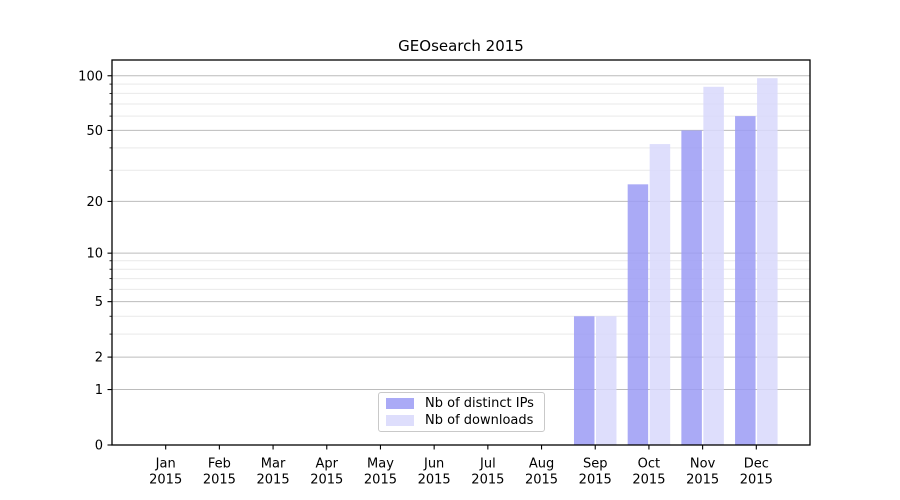 This screenshot has height=500, width=900. What do you see at coordinates (165, 464) in the screenshot?
I see `x-tick-label-month-jan: Jan` at bounding box center [165, 464].